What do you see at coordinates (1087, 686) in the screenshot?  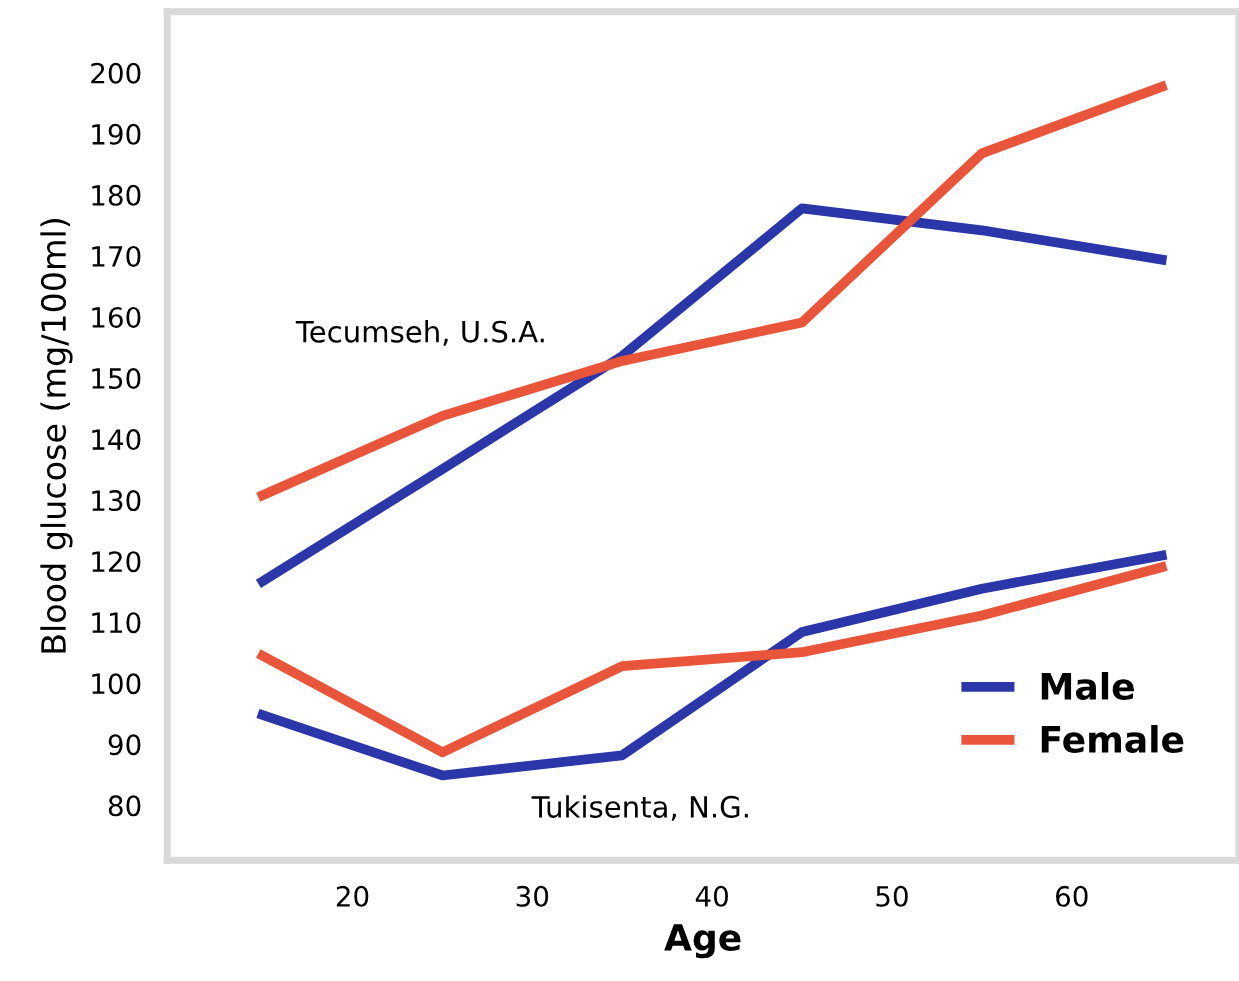 I see `legend-label: Male` at bounding box center [1087, 686].